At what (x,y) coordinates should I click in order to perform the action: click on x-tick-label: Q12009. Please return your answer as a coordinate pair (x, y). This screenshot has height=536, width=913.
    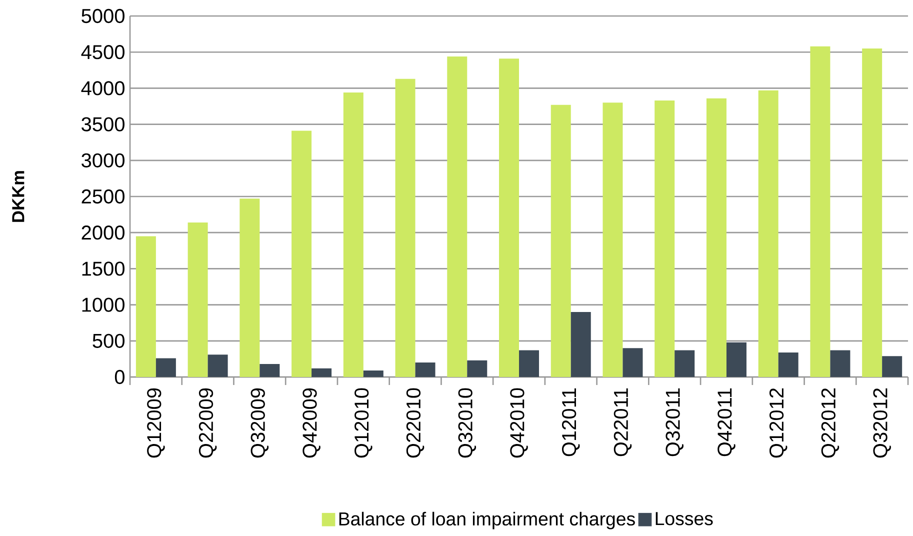
    Looking at the image, I should click on (156, 423).